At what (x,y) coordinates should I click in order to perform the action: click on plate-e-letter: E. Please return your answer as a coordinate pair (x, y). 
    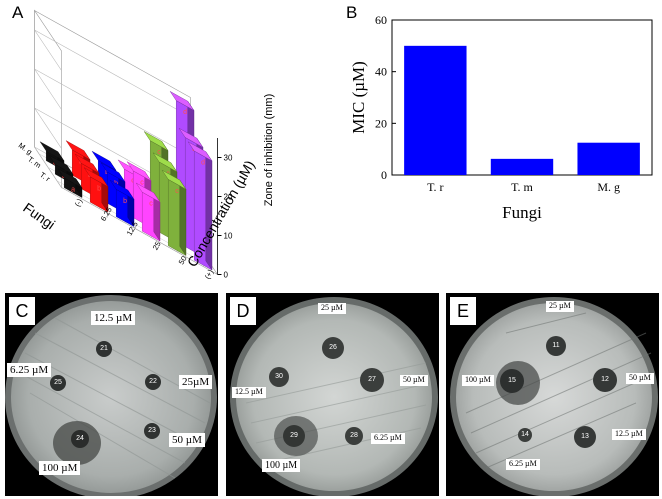
    Looking at the image, I should click on (463, 311).